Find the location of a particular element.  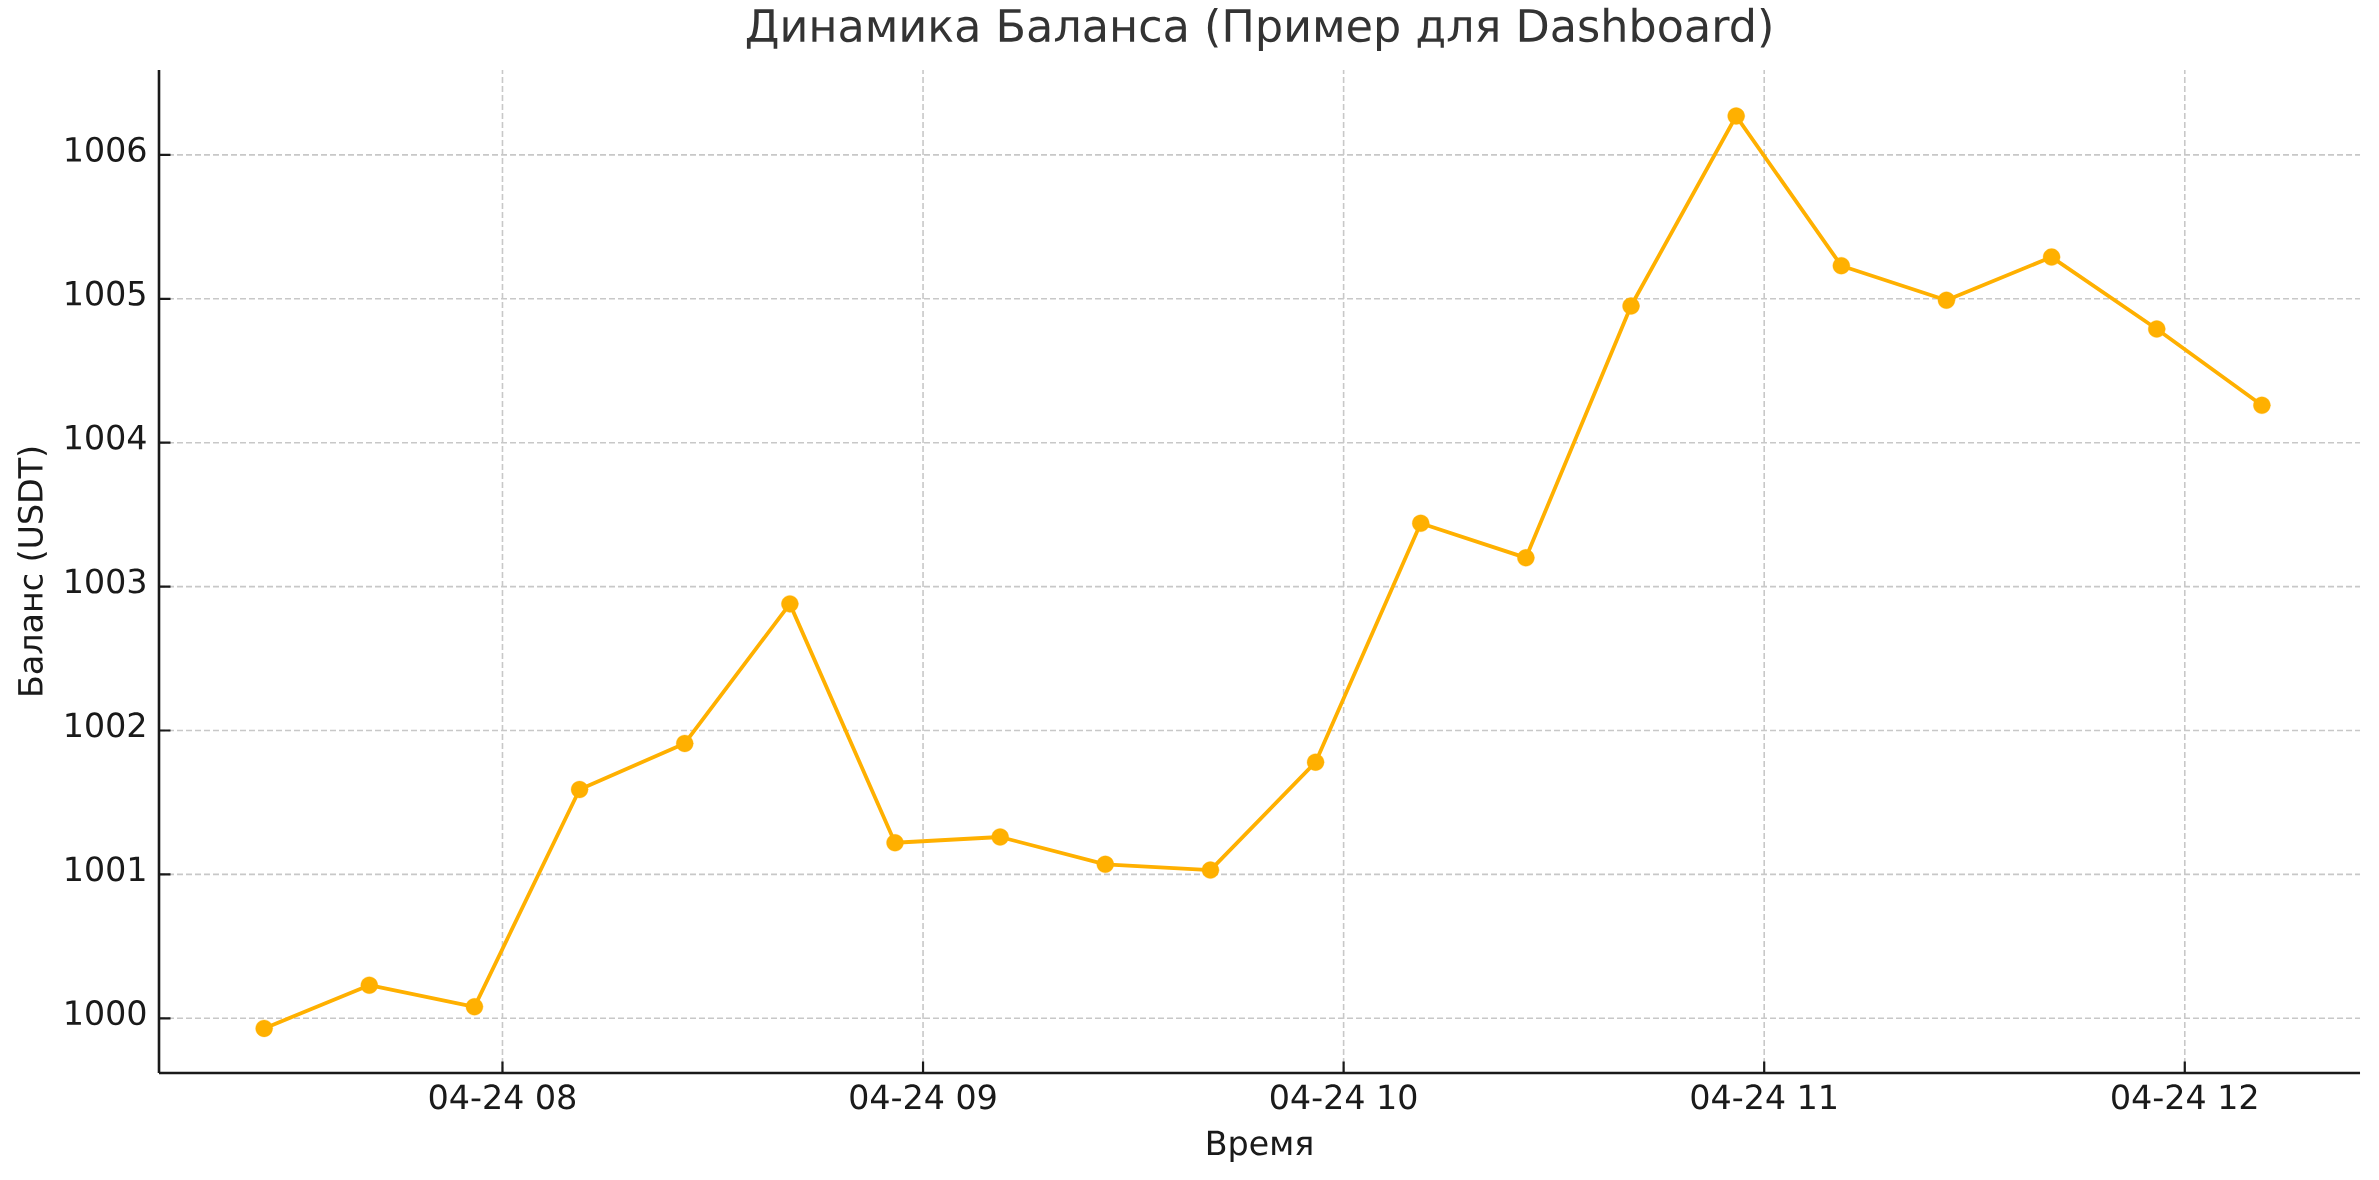

y-tick-label: 1005 is located at coordinates (105, 293).